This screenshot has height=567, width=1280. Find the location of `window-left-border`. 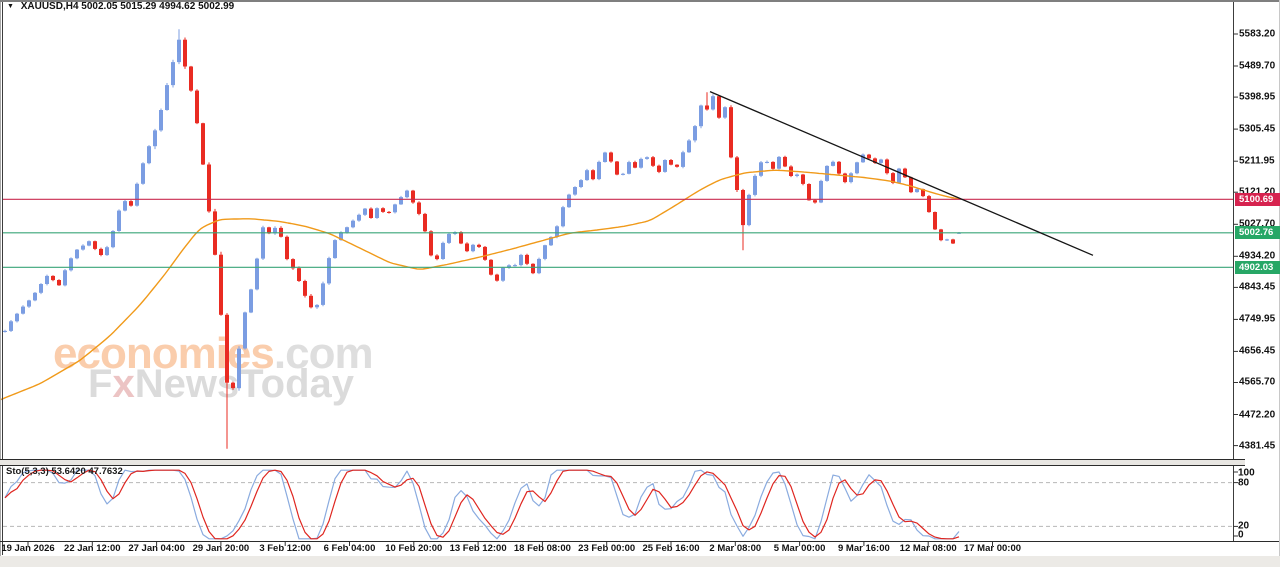

window-left-border is located at coordinates (0, 279).